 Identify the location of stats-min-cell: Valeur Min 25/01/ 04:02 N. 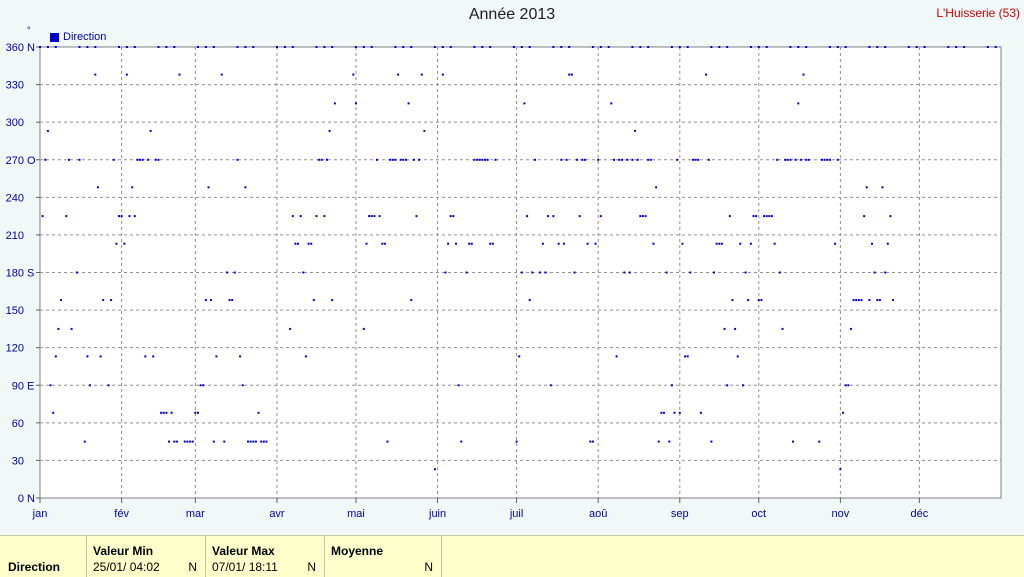
(146, 556).